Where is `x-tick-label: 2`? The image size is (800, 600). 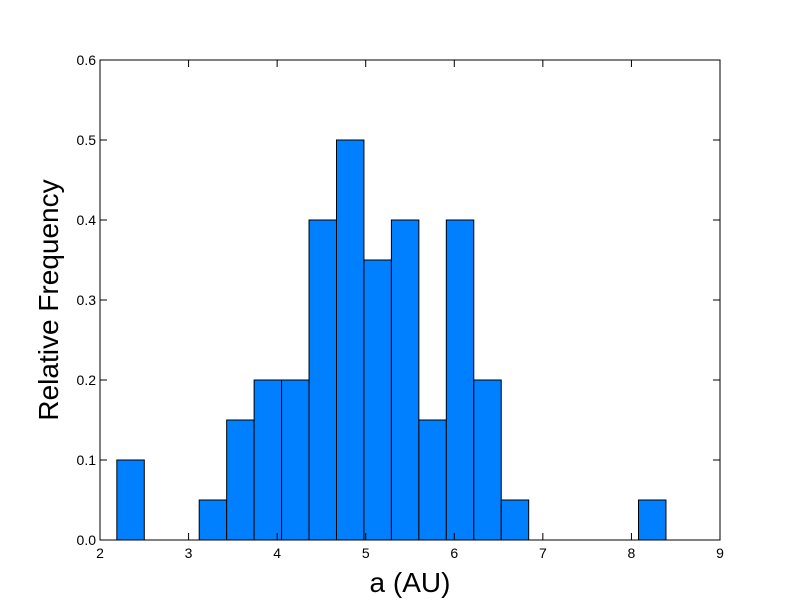 x-tick-label: 2 is located at coordinates (100, 553).